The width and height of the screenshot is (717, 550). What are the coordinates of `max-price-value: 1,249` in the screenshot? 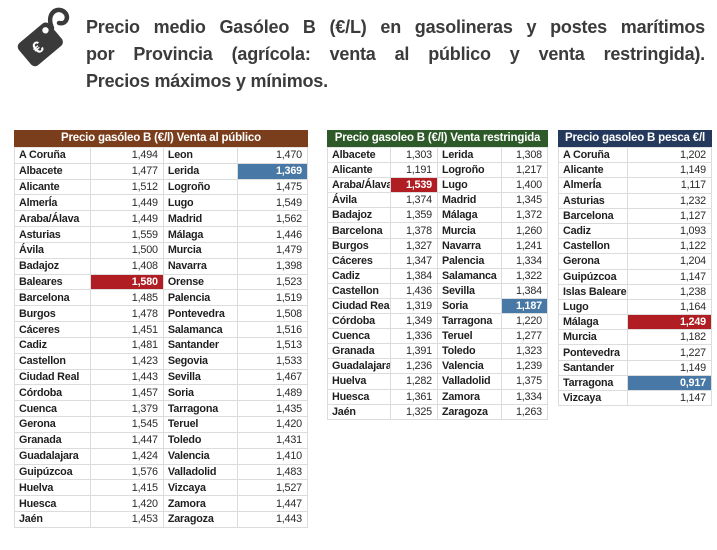 It's located at (669, 323).